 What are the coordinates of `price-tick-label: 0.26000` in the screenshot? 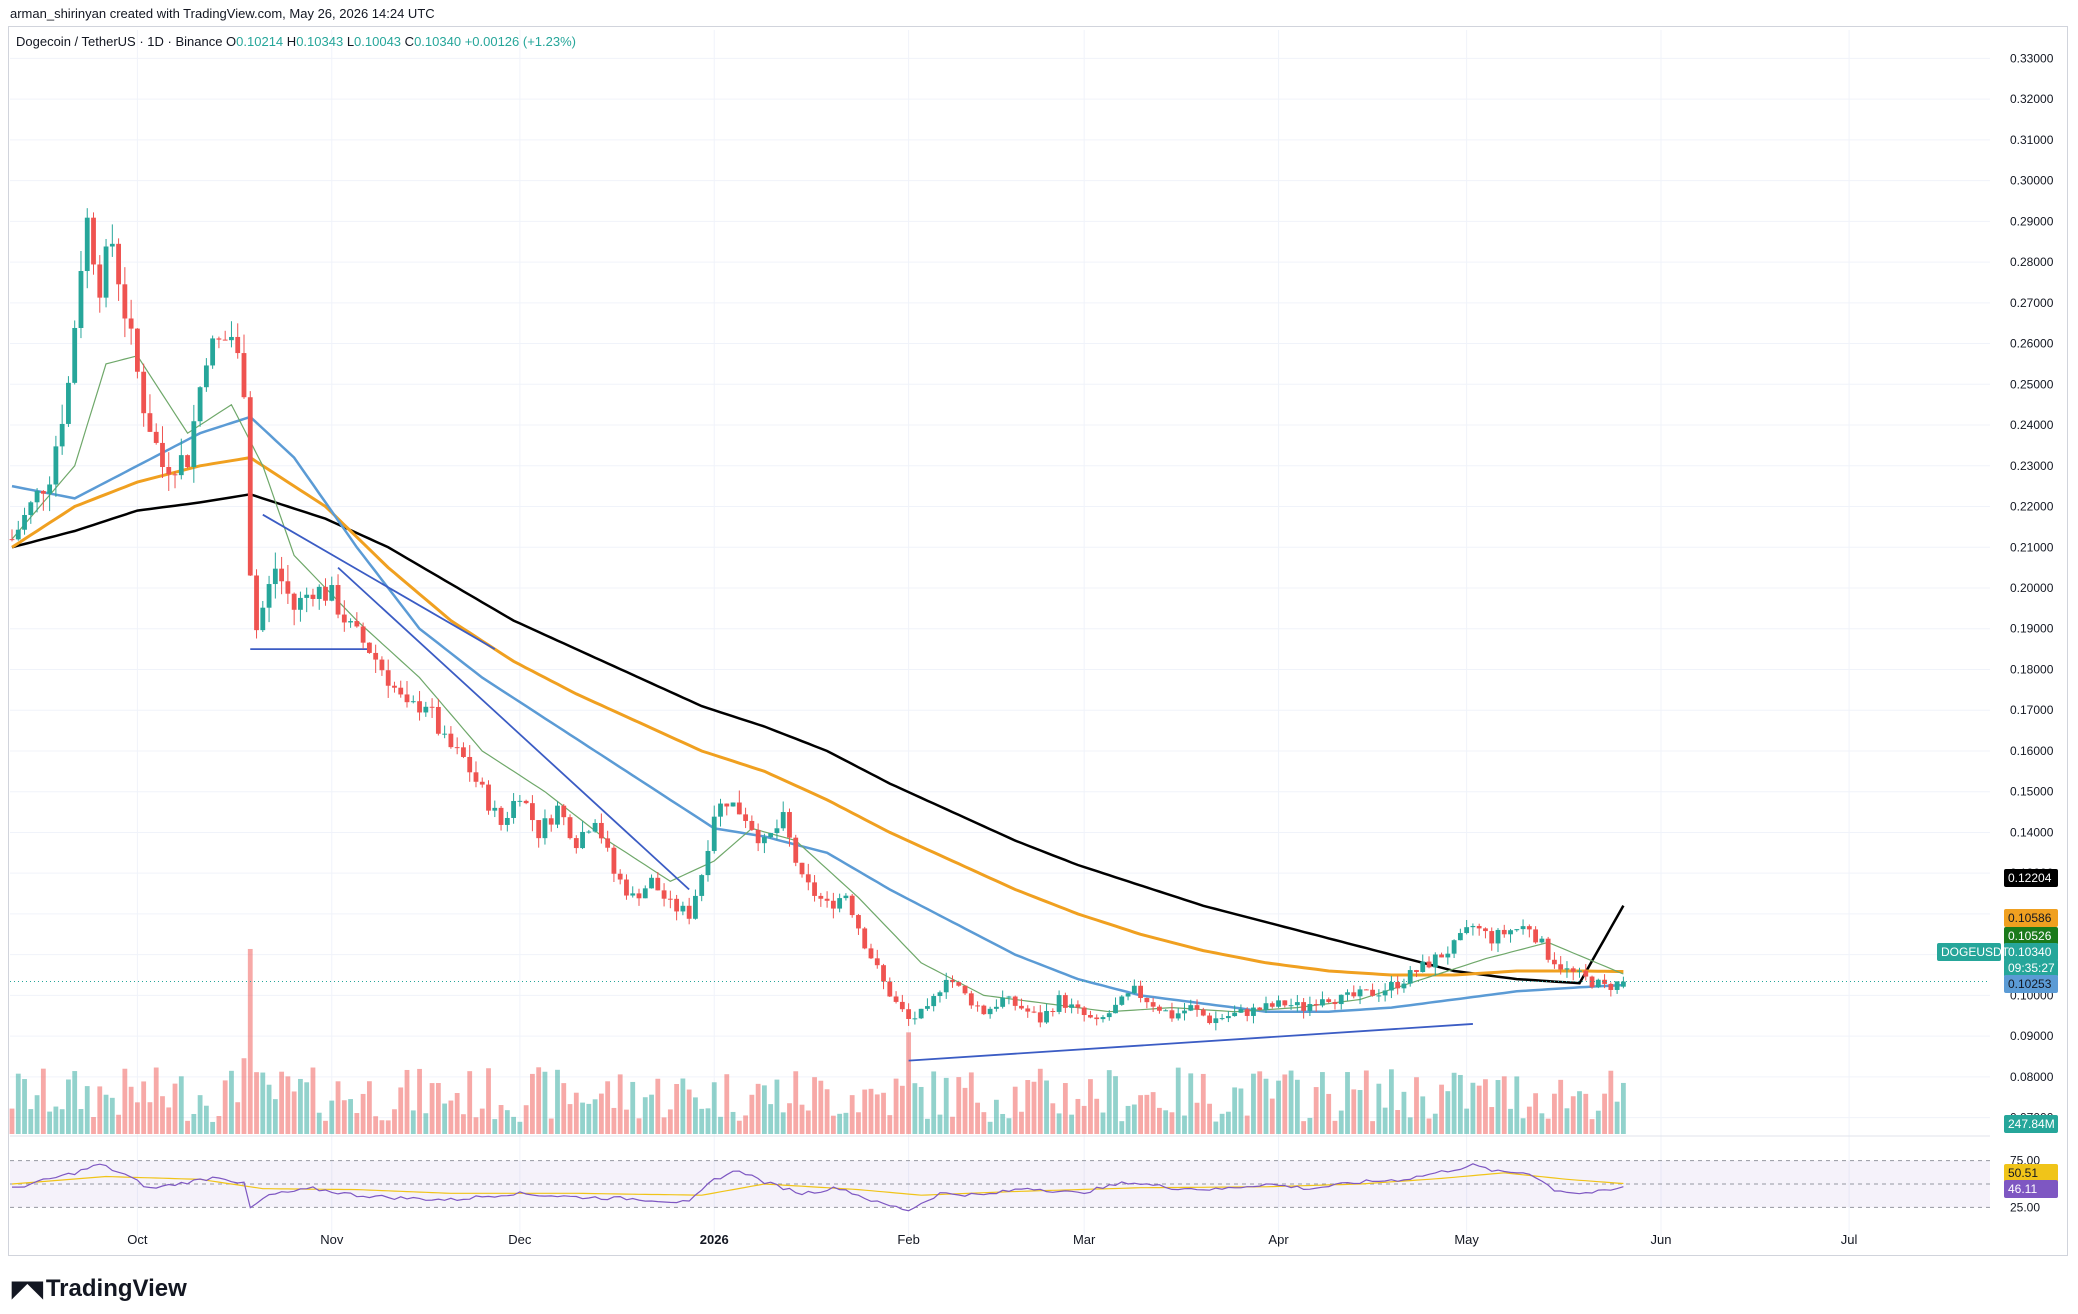 It's located at (2032, 344).